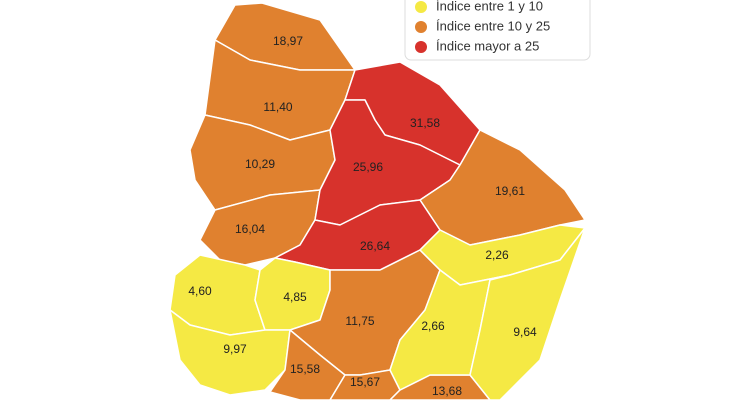 The width and height of the screenshot is (735, 400). What do you see at coordinates (375, 246) in the screenshot?
I see `region-label: 26,64` at bounding box center [375, 246].